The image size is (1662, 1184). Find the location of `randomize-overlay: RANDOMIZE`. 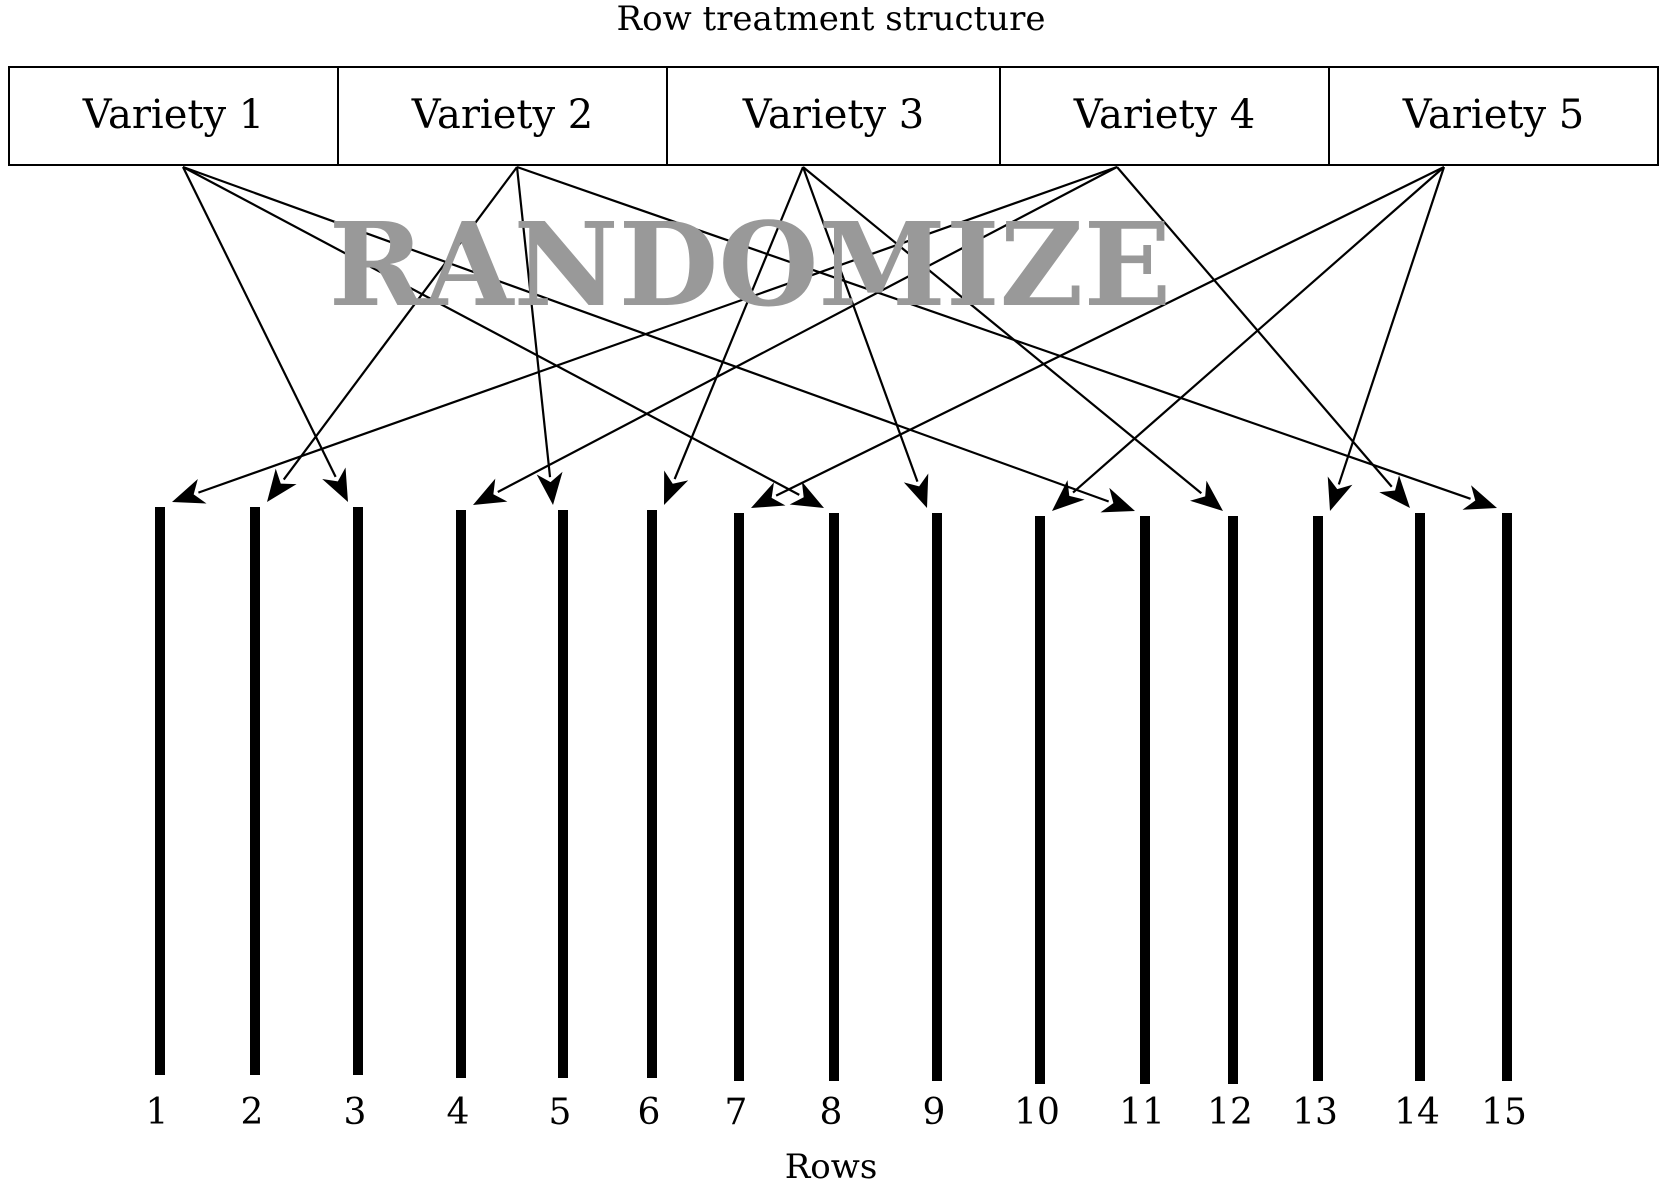

randomize-overlay: RANDOMIZE is located at coordinates (750, 265).